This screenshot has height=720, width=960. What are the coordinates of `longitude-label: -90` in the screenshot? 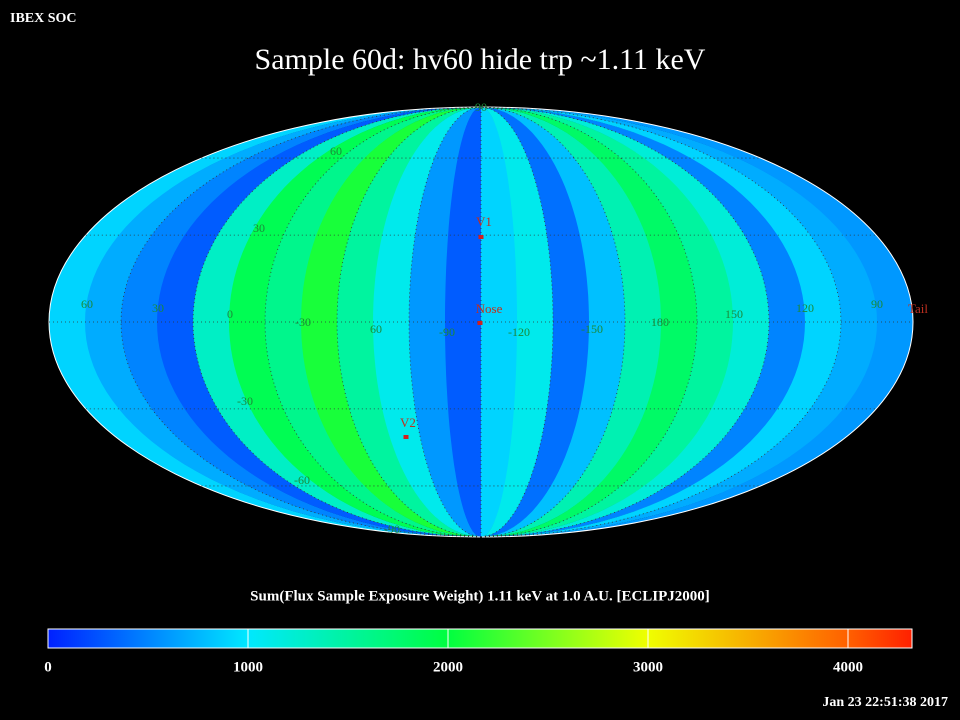 It's located at (447, 332).